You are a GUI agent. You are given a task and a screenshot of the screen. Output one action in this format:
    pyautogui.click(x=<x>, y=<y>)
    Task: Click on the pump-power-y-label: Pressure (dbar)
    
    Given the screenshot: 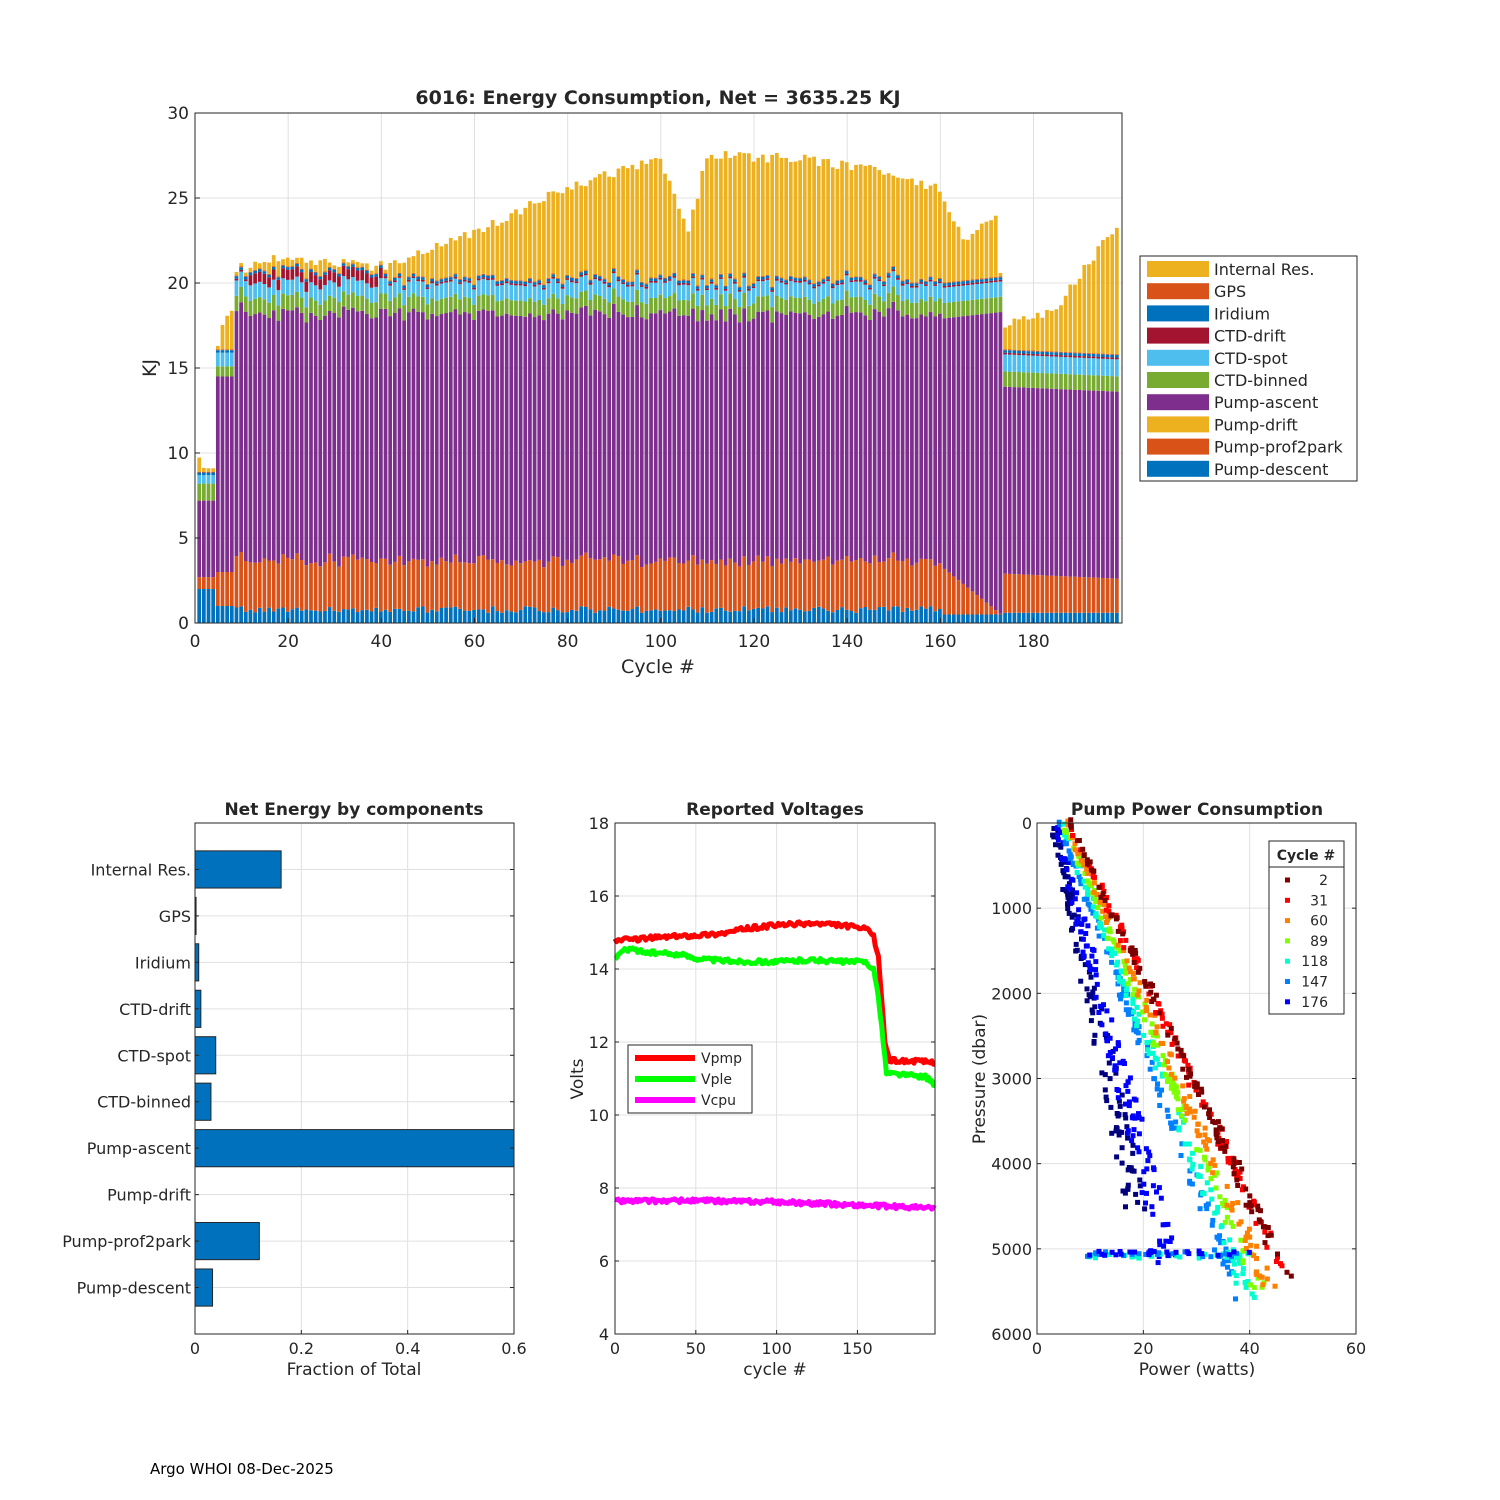 What is the action you would take?
    pyautogui.click(x=980, y=1079)
    